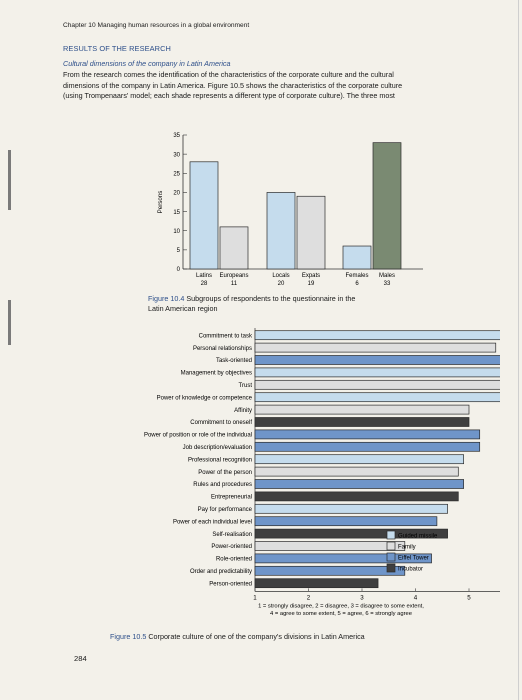  Describe the element at coordinates (416, 597) in the screenshot. I see `x-tick-label: 4` at that location.